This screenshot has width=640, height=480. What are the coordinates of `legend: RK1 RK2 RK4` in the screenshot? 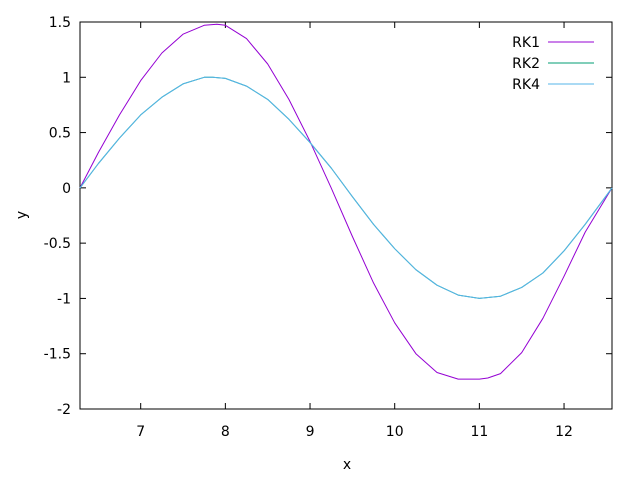 It's located at (553, 64).